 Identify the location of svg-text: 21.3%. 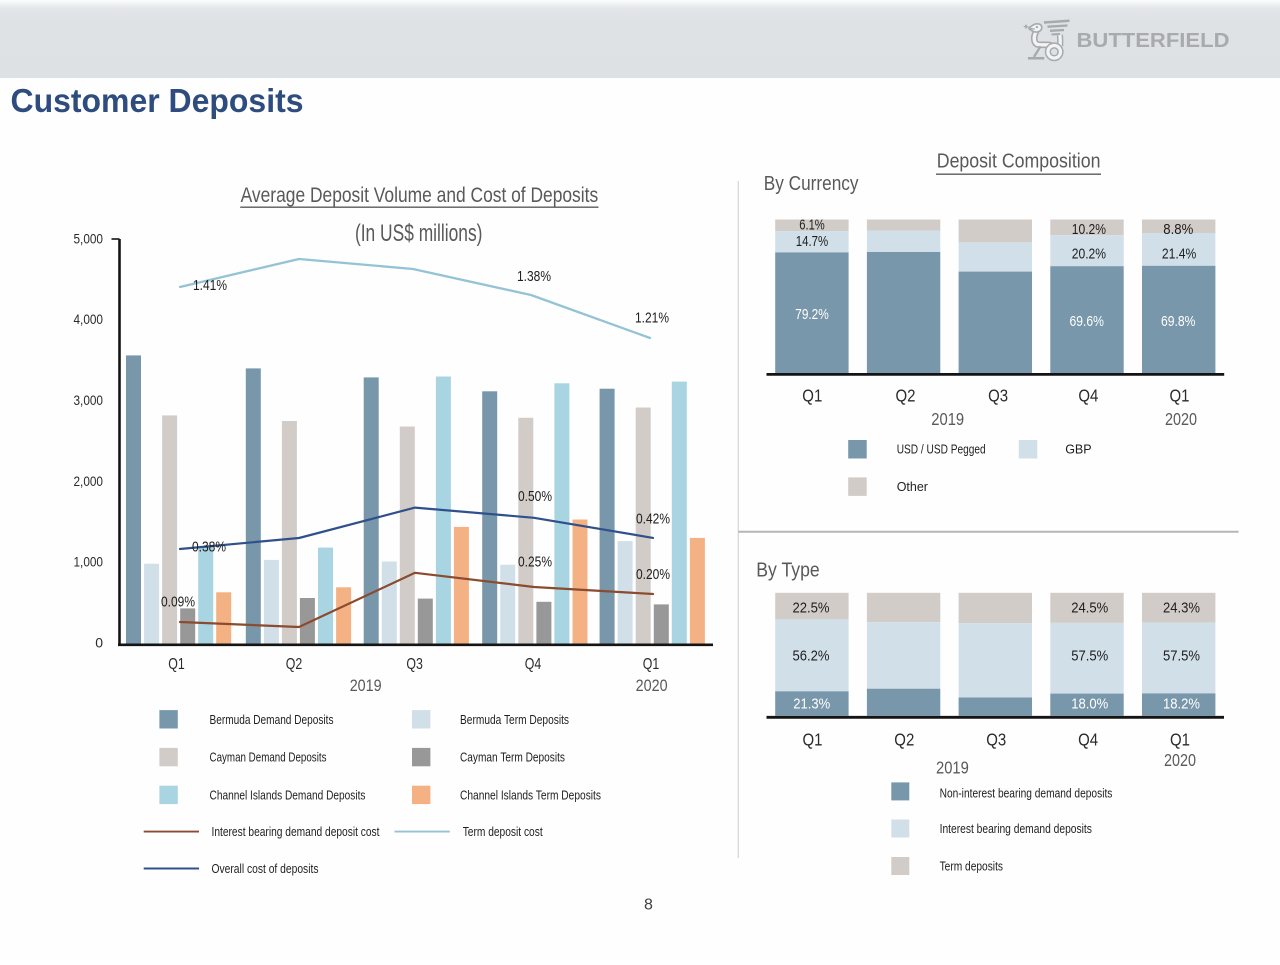
(811, 703).